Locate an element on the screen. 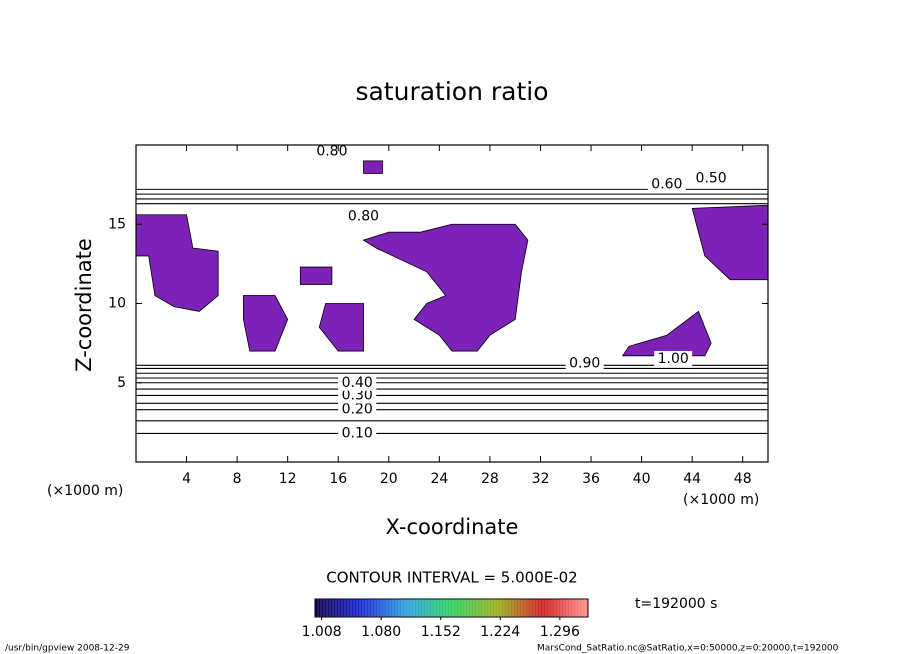  colorbar-tick-label: 1.296 is located at coordinates (560, 632).